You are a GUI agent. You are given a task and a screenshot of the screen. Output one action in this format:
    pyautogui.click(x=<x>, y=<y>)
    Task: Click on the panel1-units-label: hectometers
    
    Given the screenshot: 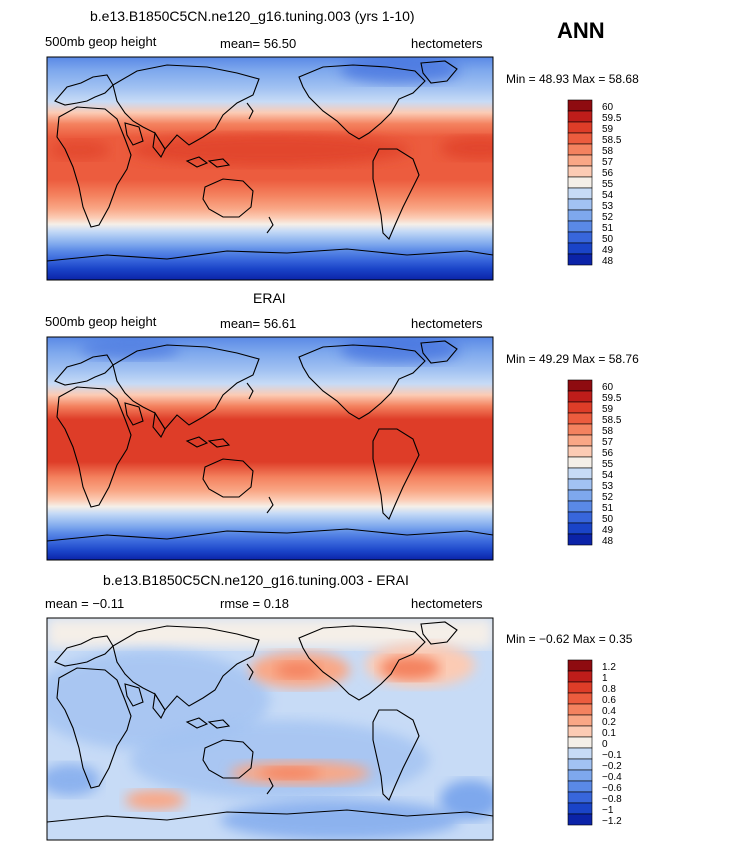 What is the action you would take?
    pyautogui.click(x=447, y=43)
    